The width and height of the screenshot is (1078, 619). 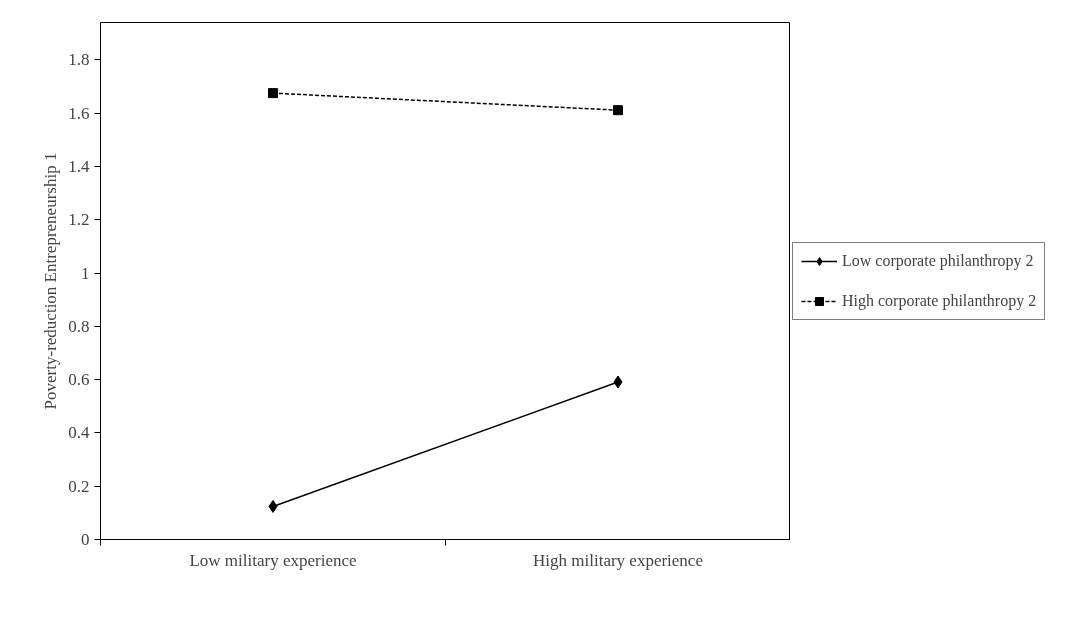 What do you see at coordinates (79, 433) in the screenshot?
I see `y-tick-label: 0.4` at bounding box center [79, 433].